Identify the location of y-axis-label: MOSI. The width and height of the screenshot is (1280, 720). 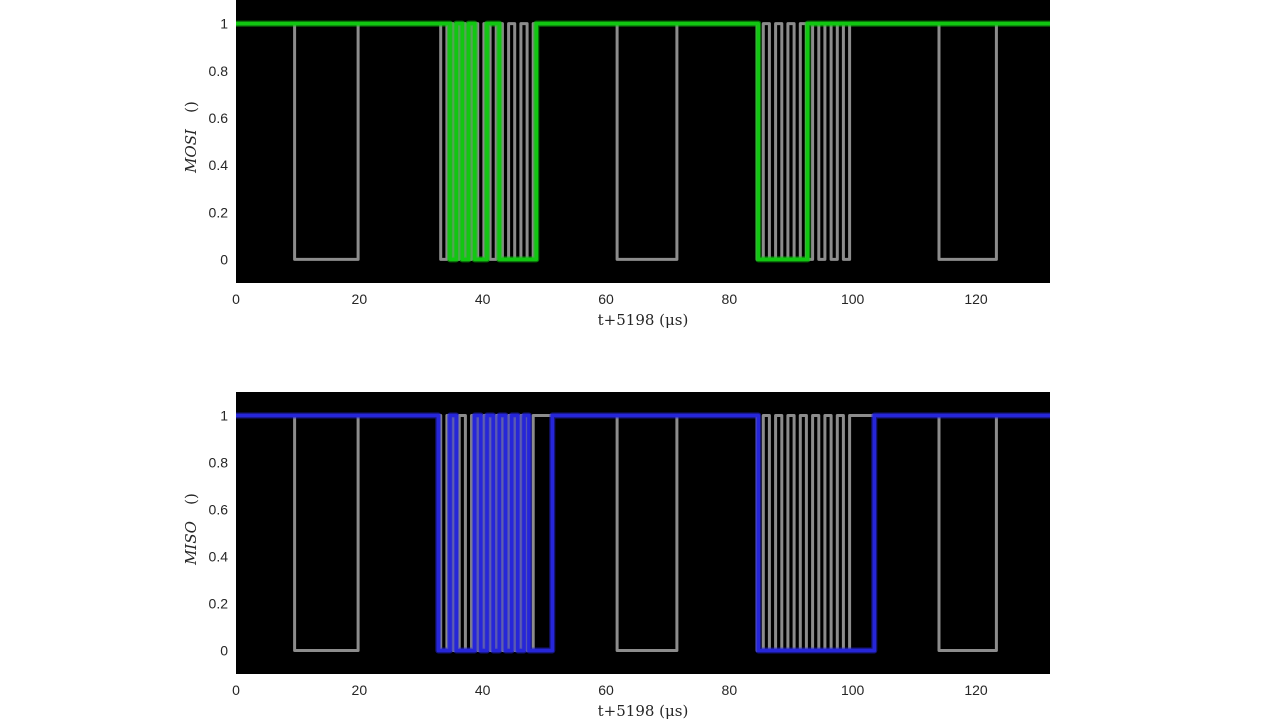
(191, 151).